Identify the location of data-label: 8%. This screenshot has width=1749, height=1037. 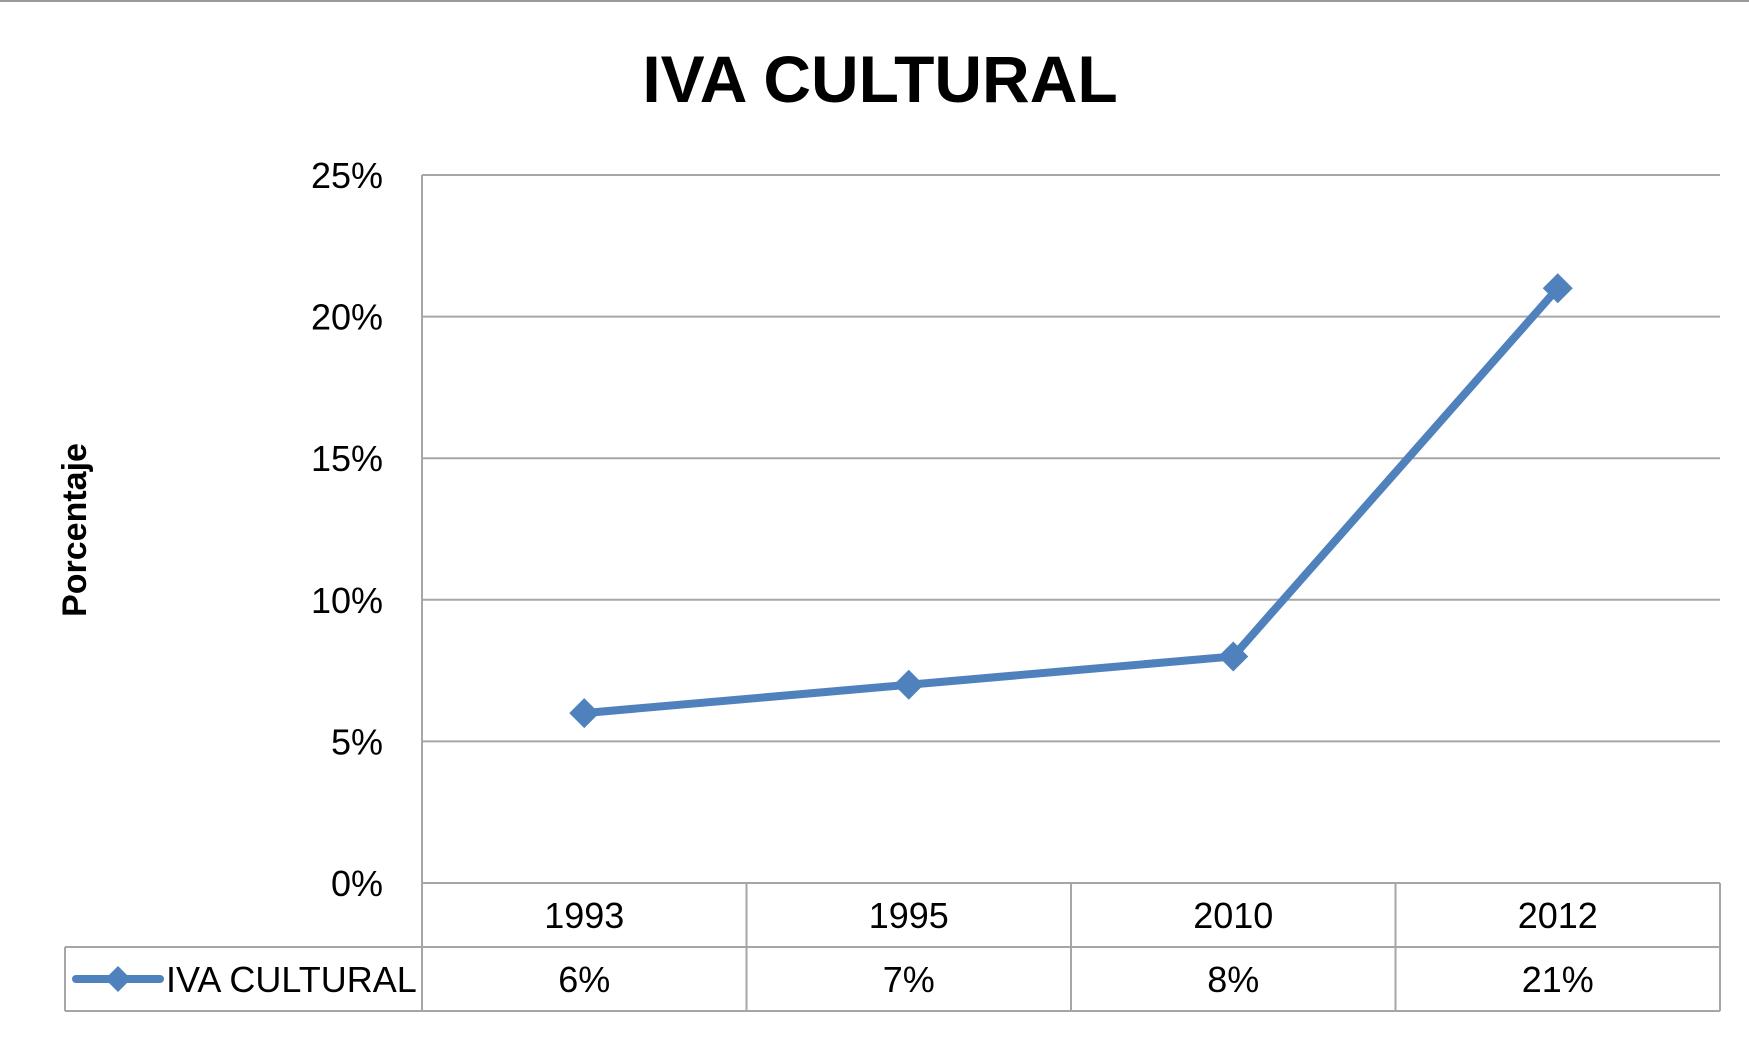
(1233, 979).